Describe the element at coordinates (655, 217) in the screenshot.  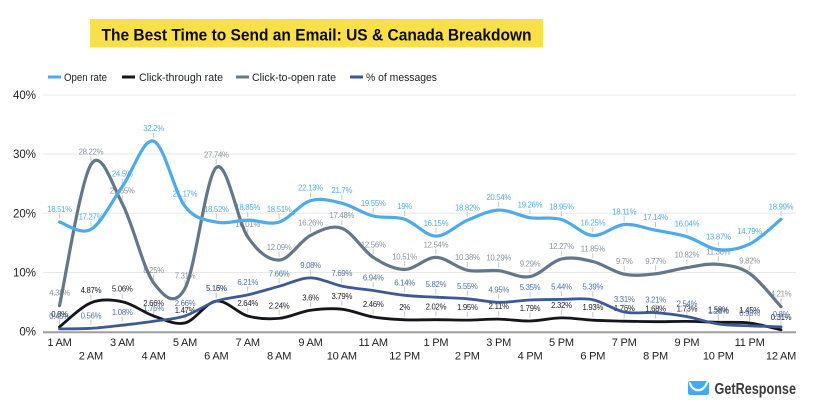
I see `svg-text: 17.14%` at that location.